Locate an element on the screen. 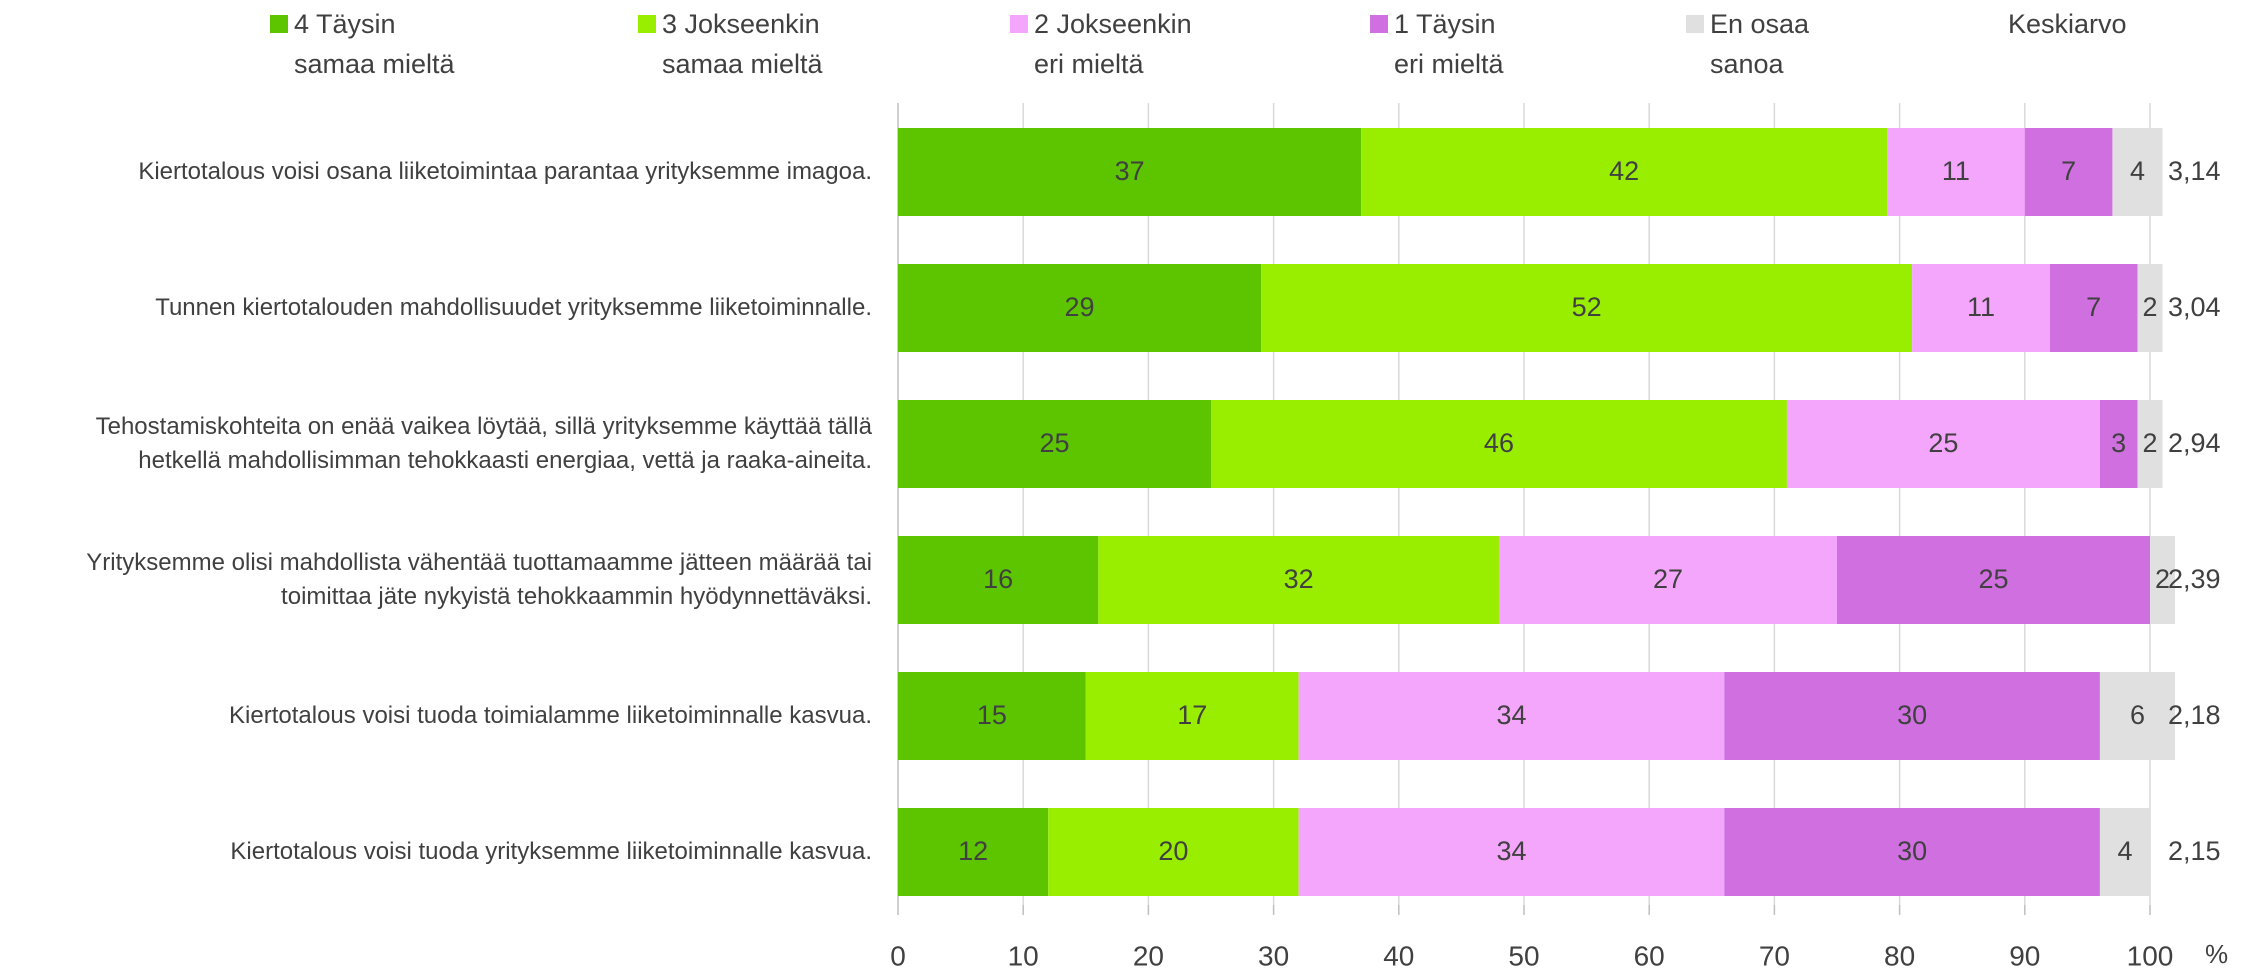 The image size is (2242, 970). bar-value-label: 16 is located at coordinates (998, 579).